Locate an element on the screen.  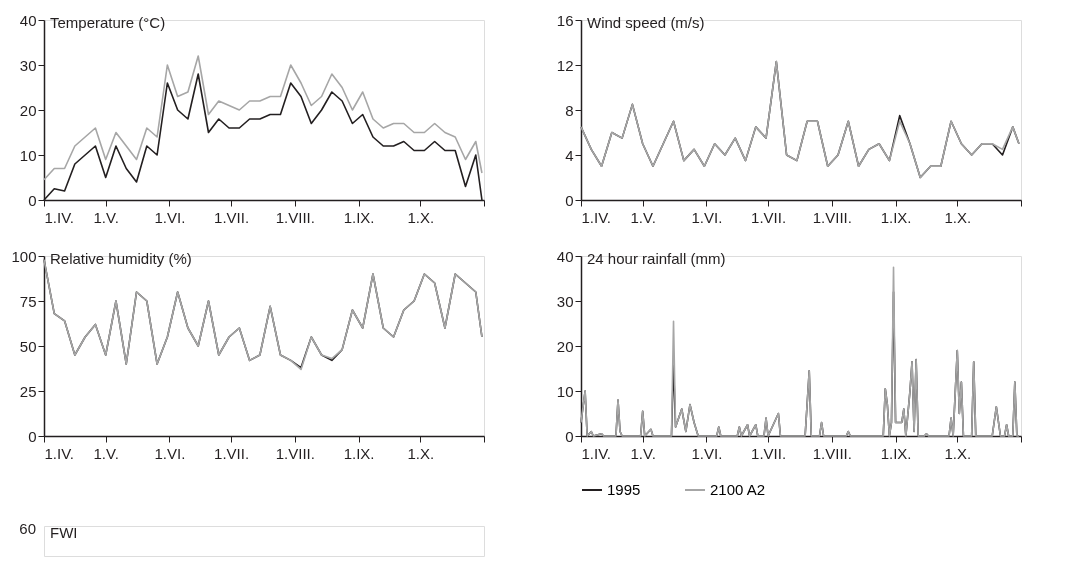
y-tick-label: 100 is located at coordinates (24, 256).